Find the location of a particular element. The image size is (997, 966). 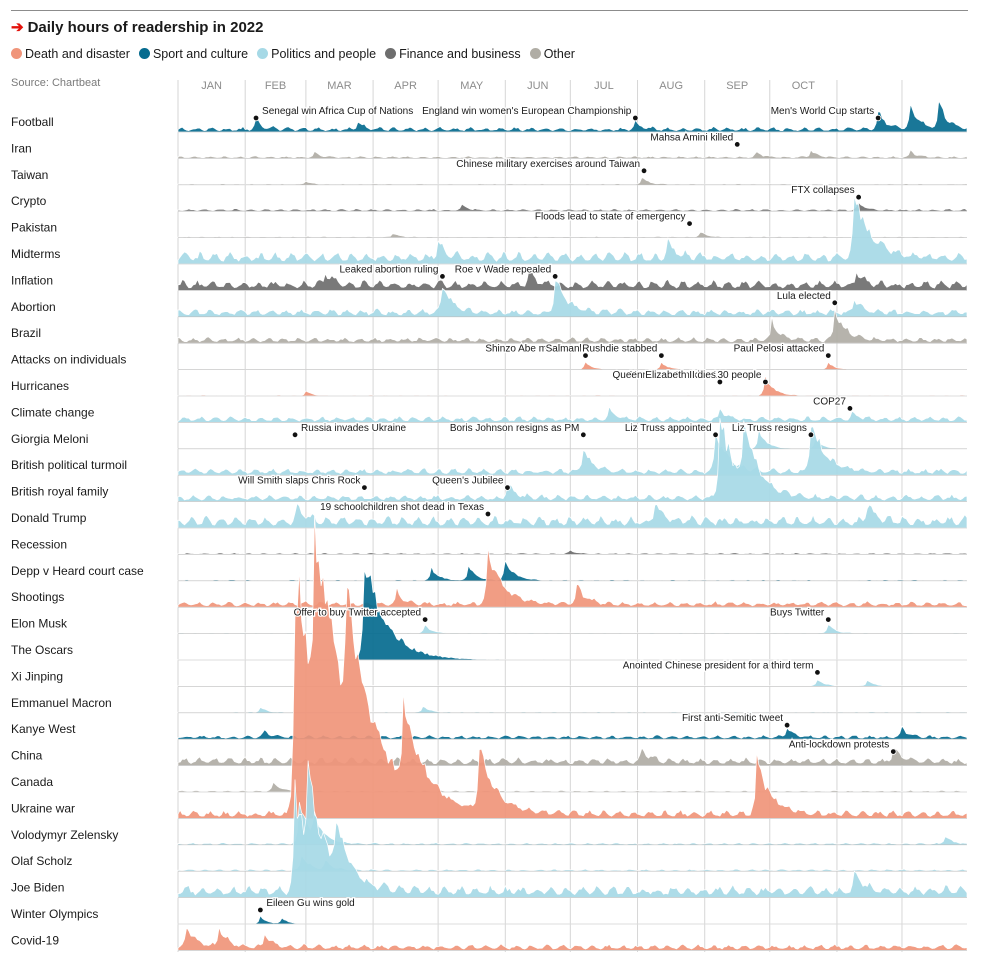

row-label: Abortion is located at coordinates (33, 307).